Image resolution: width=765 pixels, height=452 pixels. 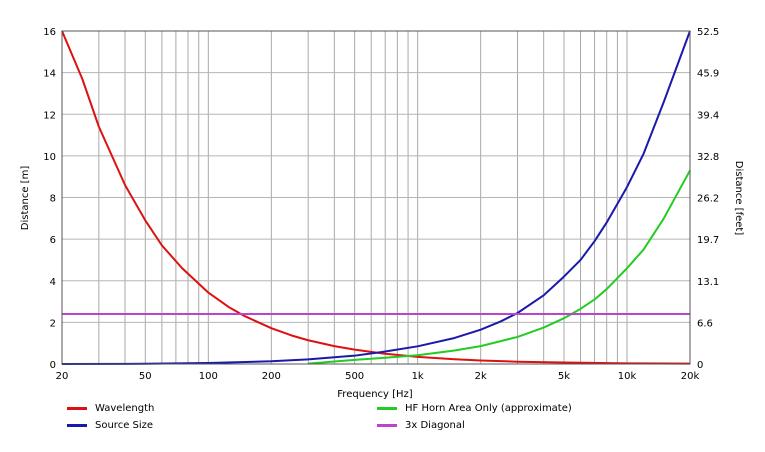 What do you see at coordinates (418, 376) in the screenshot?
I see `x-tick-label: 1k` at bounding box center [418, 376].